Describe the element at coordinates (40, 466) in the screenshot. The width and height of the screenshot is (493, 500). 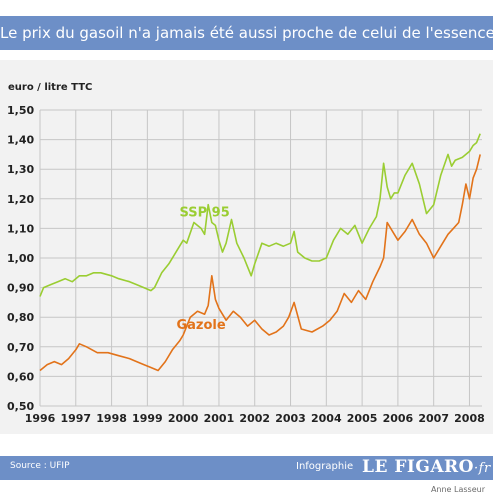
I see `source-text: Source : UFIP` at that location.